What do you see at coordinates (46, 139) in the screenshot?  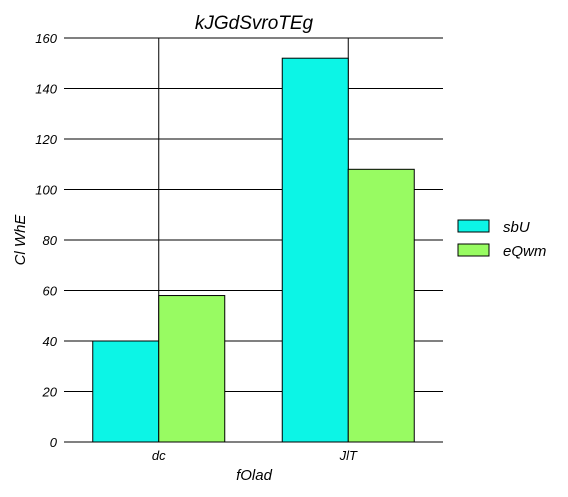 I see `y-tick-label: 120` at bounding box center [46, 139].